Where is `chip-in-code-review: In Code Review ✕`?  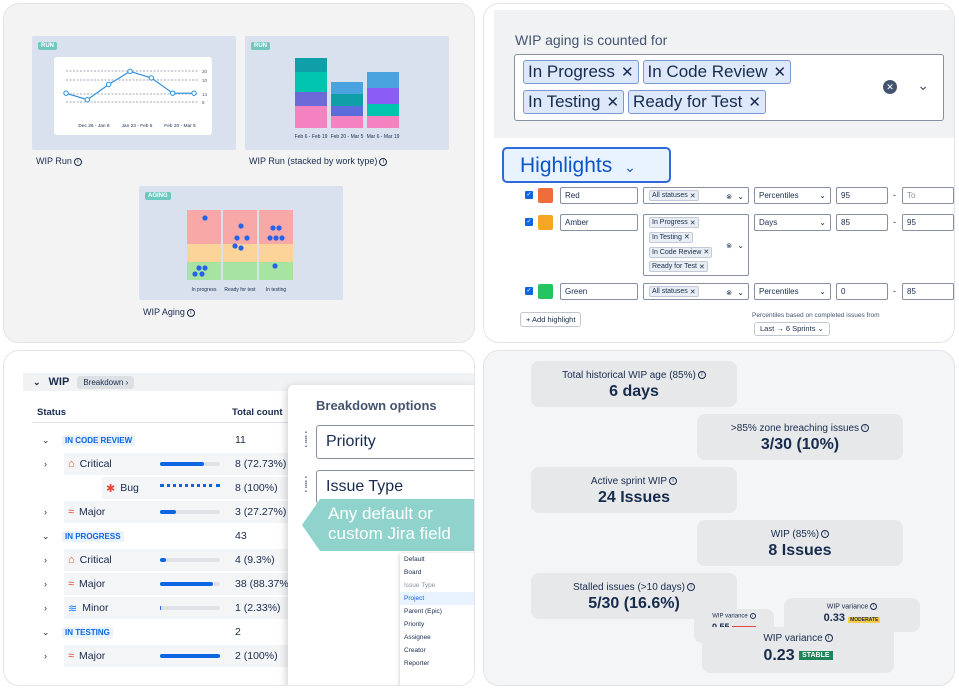 chip-in-code-review: In Code Review ✕ is located at coordinates (717, 72).